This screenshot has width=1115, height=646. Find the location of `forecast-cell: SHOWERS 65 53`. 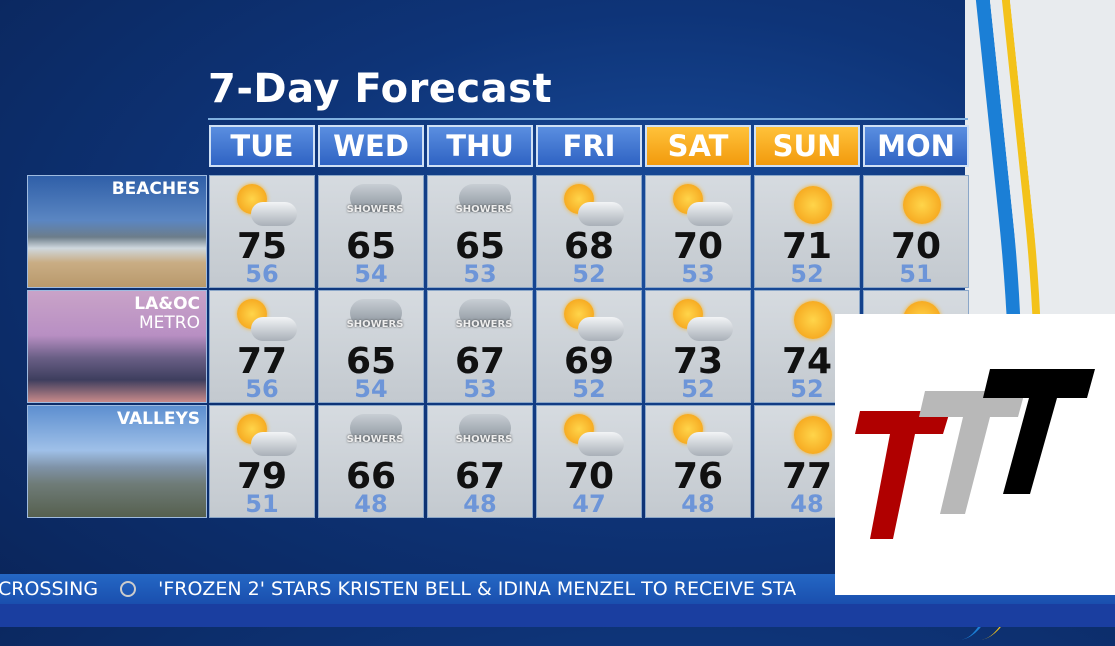

forecast-cell: SHOWERS 65 53 is located at coordinates (480, 231).